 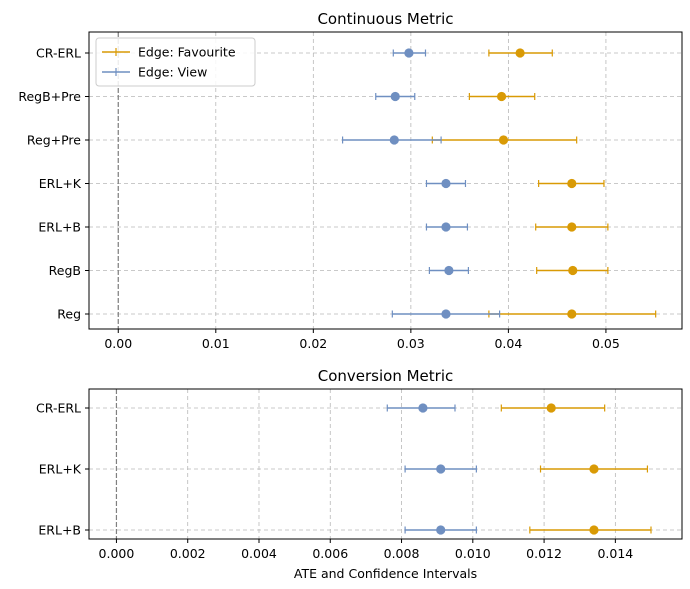 I want to click on x-tick-label: 0.01, so click(x=216, y=343).